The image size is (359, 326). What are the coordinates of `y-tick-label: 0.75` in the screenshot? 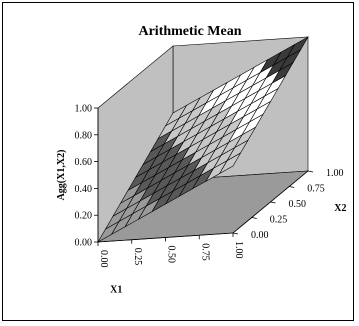 It's located at (316, 189).